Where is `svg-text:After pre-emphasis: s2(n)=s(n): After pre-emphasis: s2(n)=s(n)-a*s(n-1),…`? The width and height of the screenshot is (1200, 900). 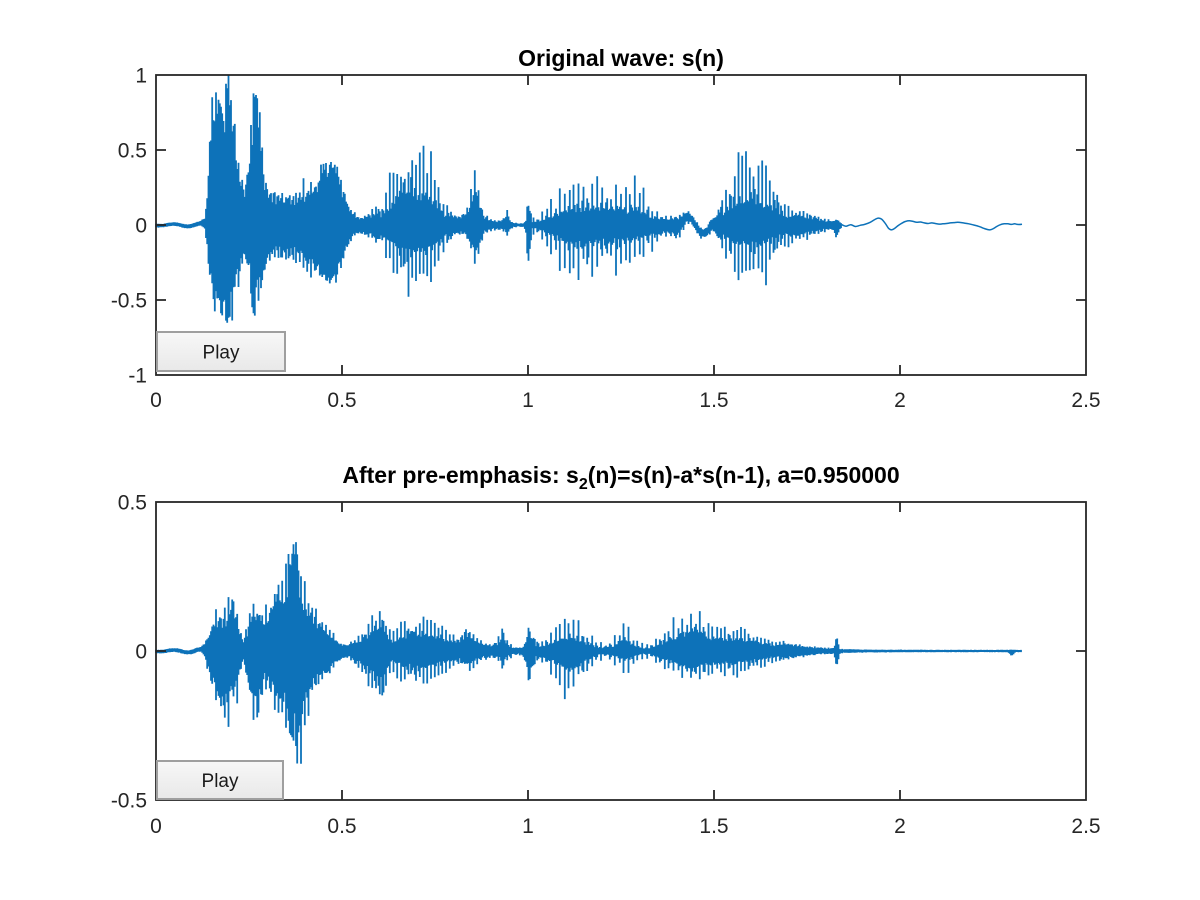 svg-text:After pre-emphasis: s2(n)=s(n): After pre-emphasis: s2(n)=s(n)-a*s(n-1),… is located at coordinates (620, 477).